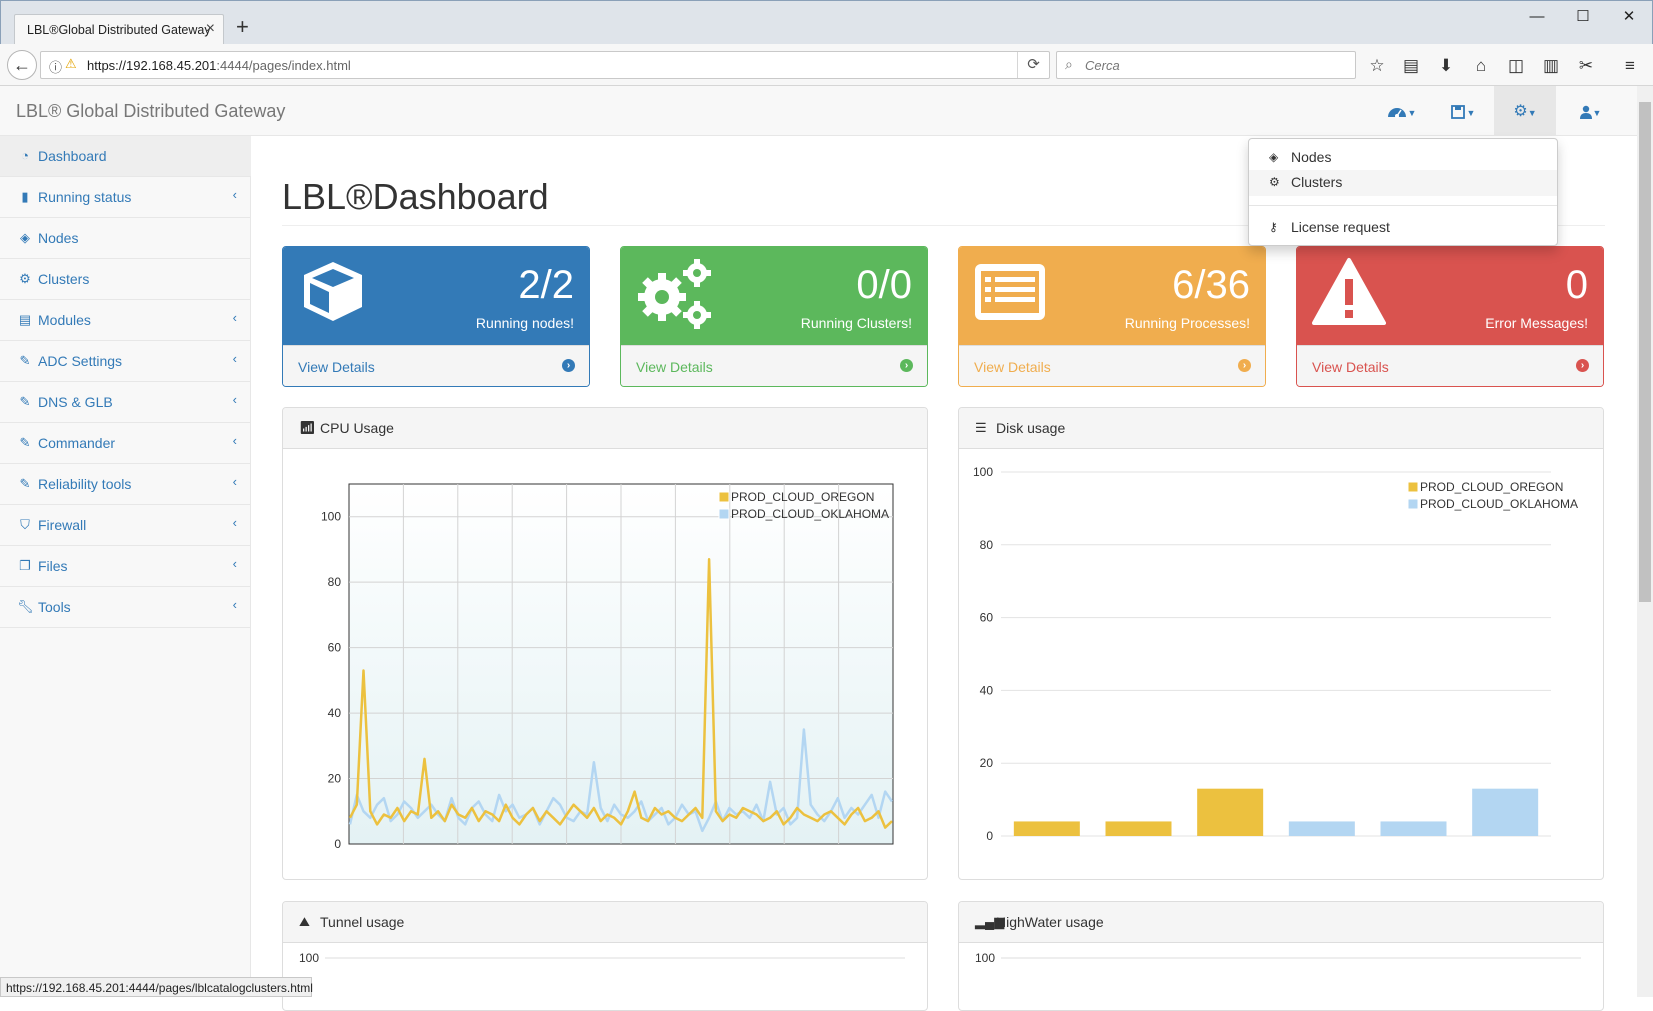 This screenshot has width=1653, height=1011. Describe the element at coordinates (981, 427) in the screenshot. I see `database-icon: ☰` at that location.